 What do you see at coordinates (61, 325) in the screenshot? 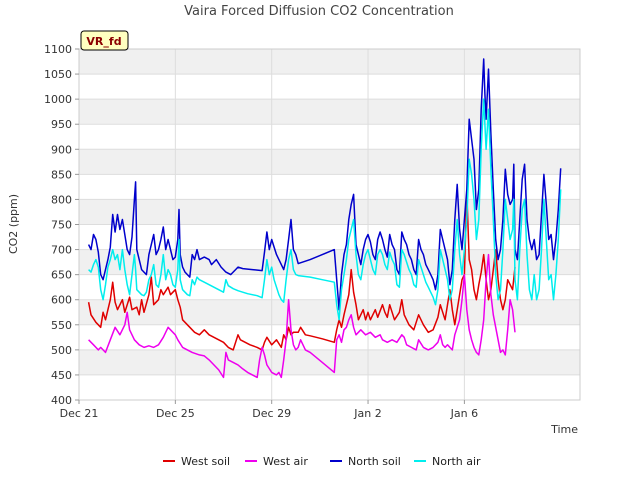
I see `y-tick-label: 550` at bounding box center [61, 325].